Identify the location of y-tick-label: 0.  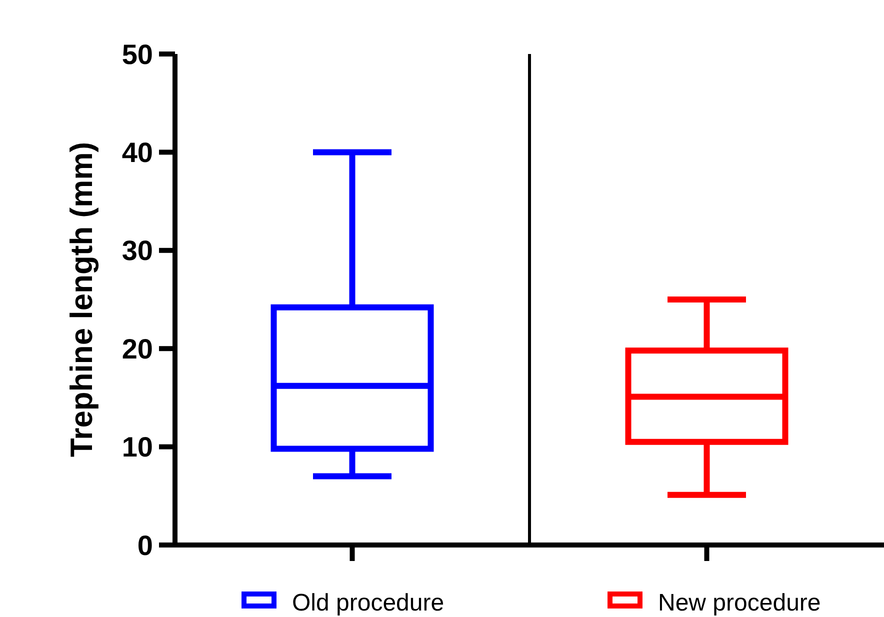
(145, 545).